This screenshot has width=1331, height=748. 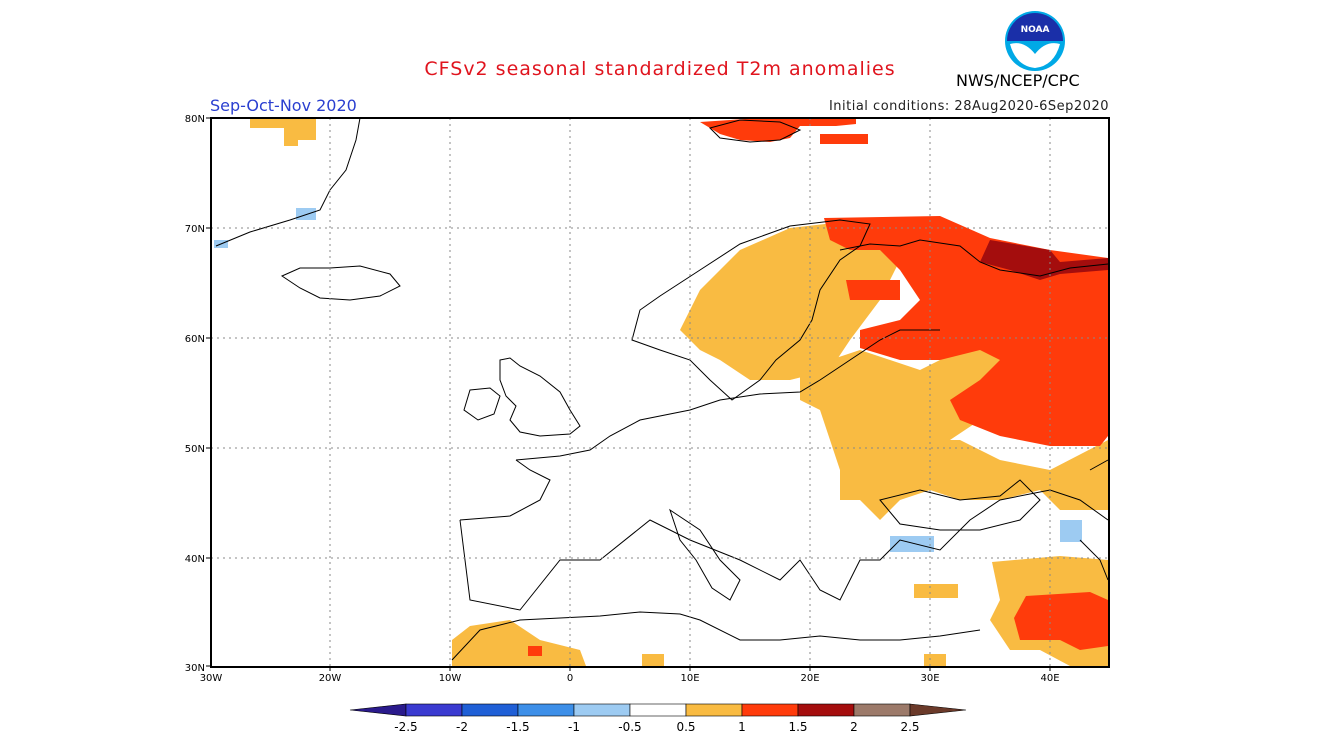 I want to click on legend-tick-label: -2, so click(x=462, y=727).